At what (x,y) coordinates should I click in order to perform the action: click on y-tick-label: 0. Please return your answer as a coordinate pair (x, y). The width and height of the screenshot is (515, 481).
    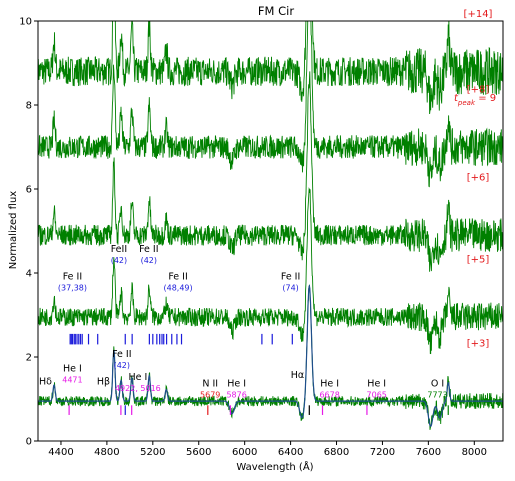
    Looking at the image, I should click on (29, 442).